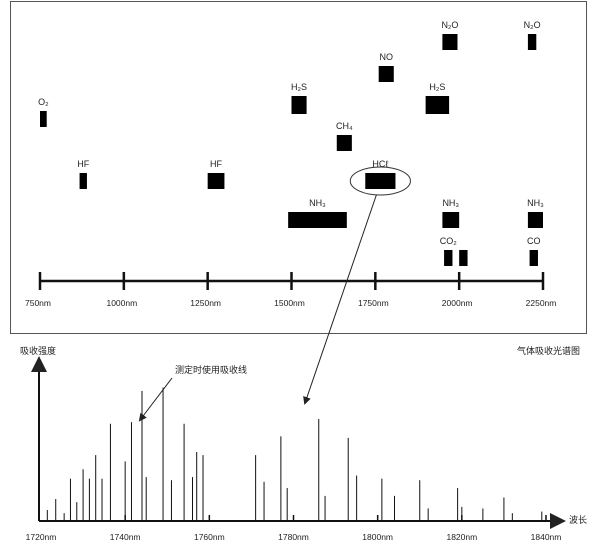  What do you see at coordinates (125, 537) in the screenshot?
I see `bottom-x-tick-label: 1740nm` at bounding box center [125, 537].